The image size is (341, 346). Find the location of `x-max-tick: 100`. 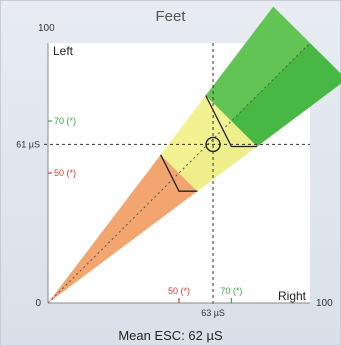

x-max-tick: 100 is located at coordinates (324, 303).